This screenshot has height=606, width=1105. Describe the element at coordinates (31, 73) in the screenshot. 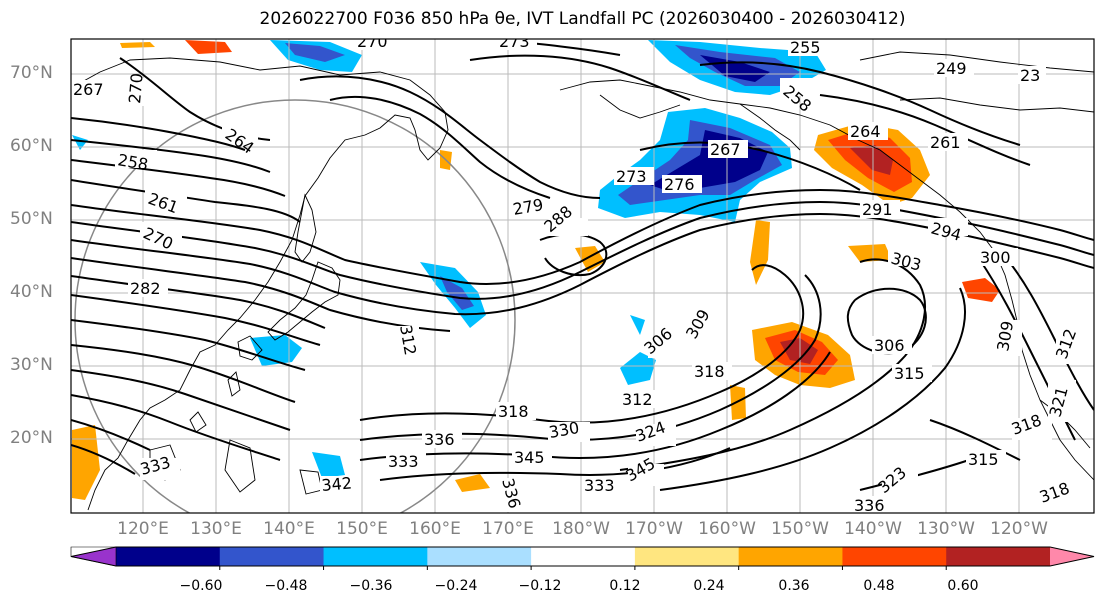

I see `lat-label: 70°N` at that location.